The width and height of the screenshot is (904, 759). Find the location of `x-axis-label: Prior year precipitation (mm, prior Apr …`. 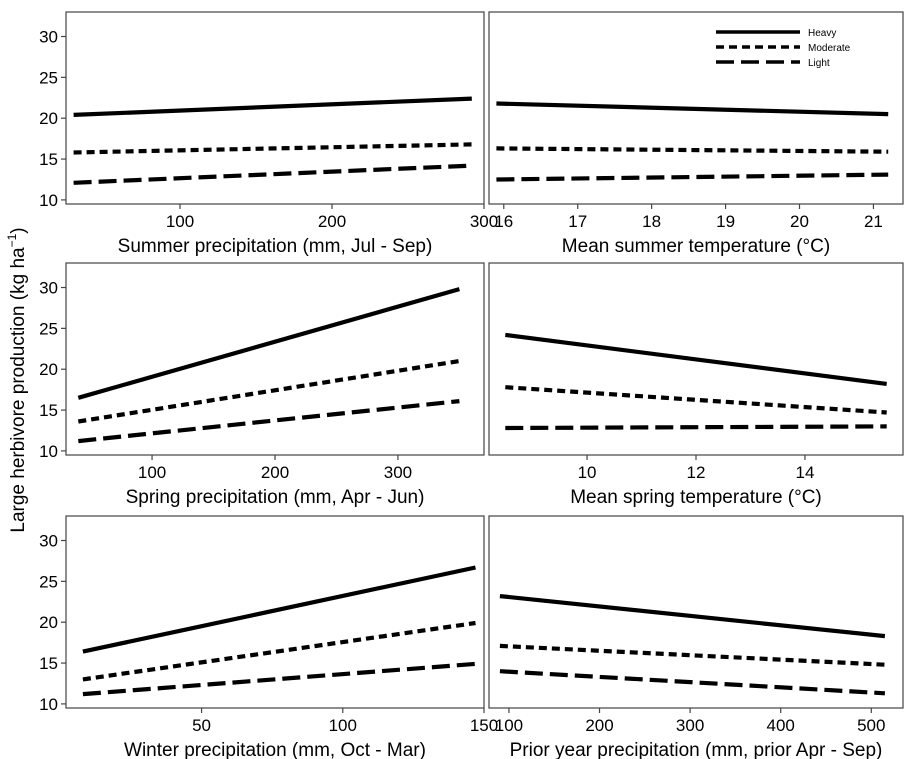

x-axis-label: Prior year precipitation (mm, prior Apr … is located at coordinates (696, 749).